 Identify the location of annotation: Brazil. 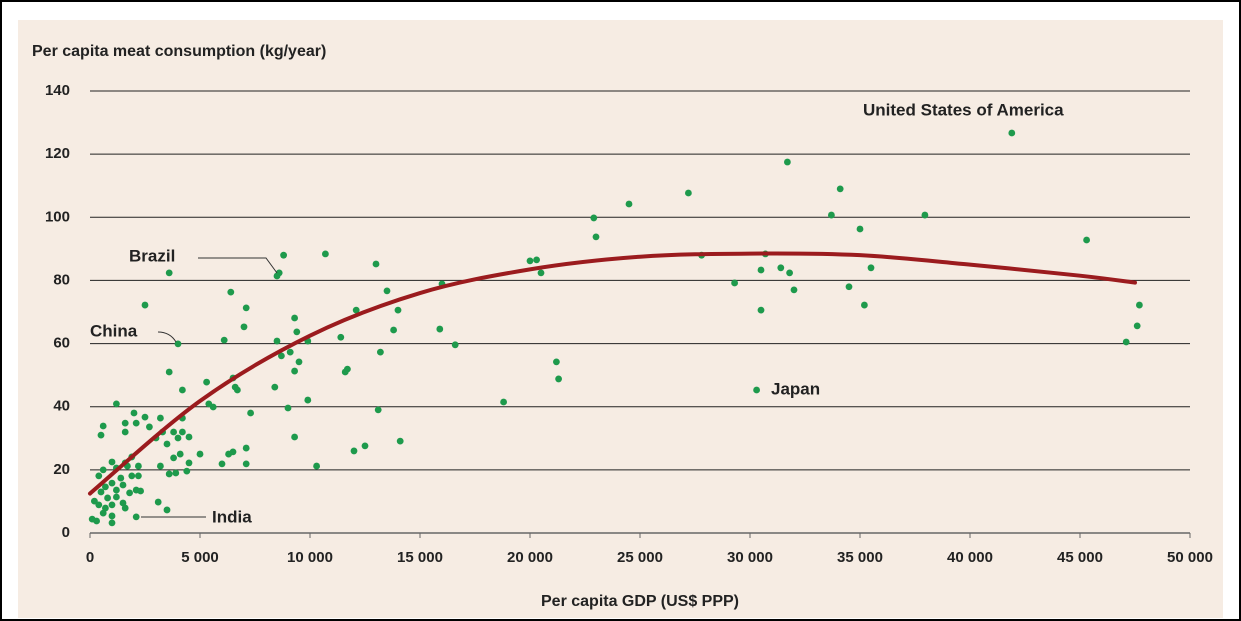
(152, 255).